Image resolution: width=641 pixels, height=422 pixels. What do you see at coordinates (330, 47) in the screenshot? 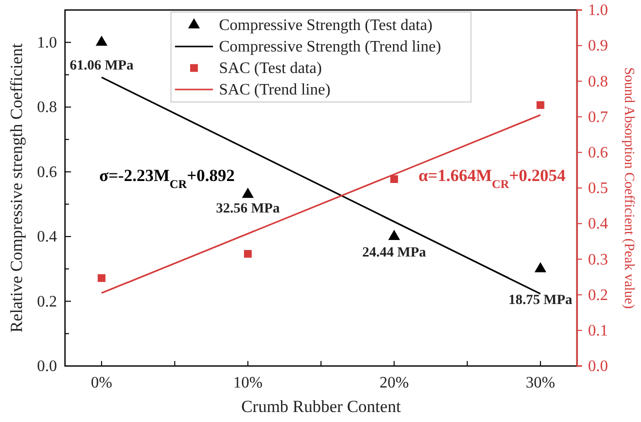
I see `legend-label: Compressive Strength (Trend line)` at bounding box center [330, 47].